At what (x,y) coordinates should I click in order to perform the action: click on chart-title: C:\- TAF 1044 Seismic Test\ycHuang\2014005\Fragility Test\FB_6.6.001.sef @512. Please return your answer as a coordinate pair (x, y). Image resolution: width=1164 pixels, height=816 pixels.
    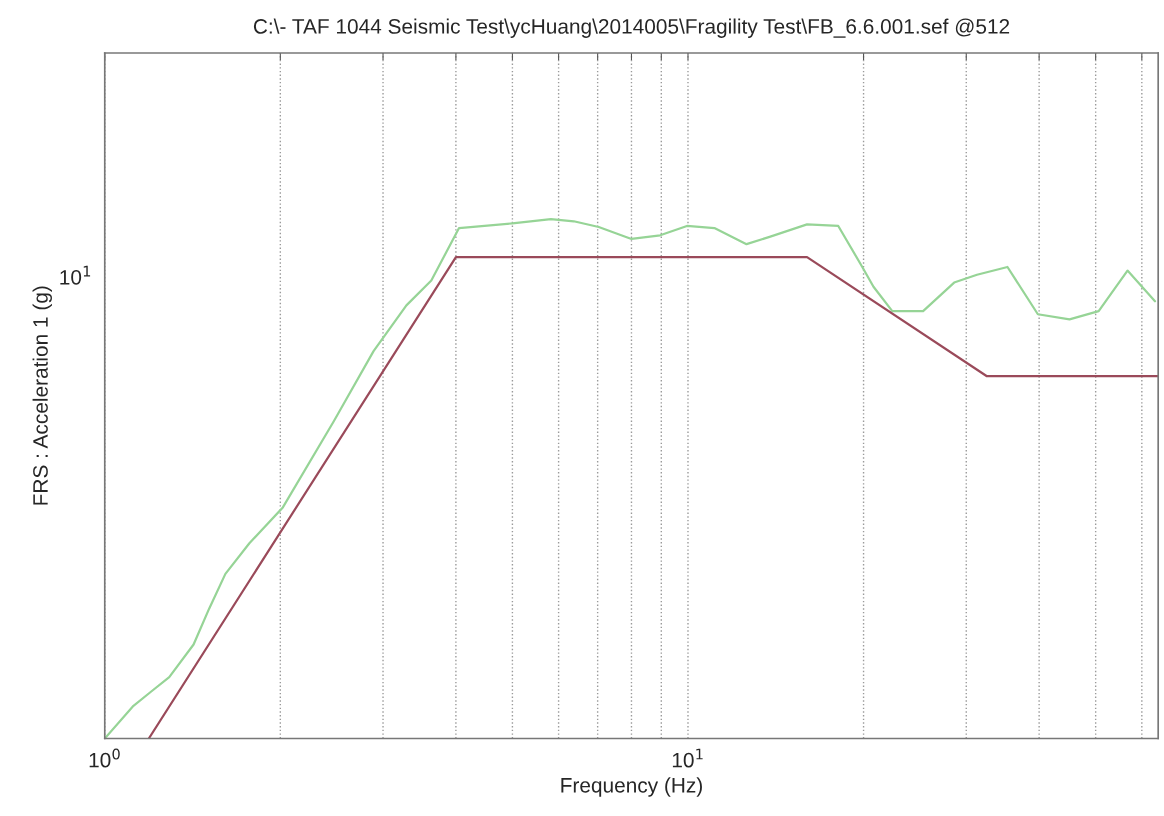
    Looking at the image, I should click on (631, 28).